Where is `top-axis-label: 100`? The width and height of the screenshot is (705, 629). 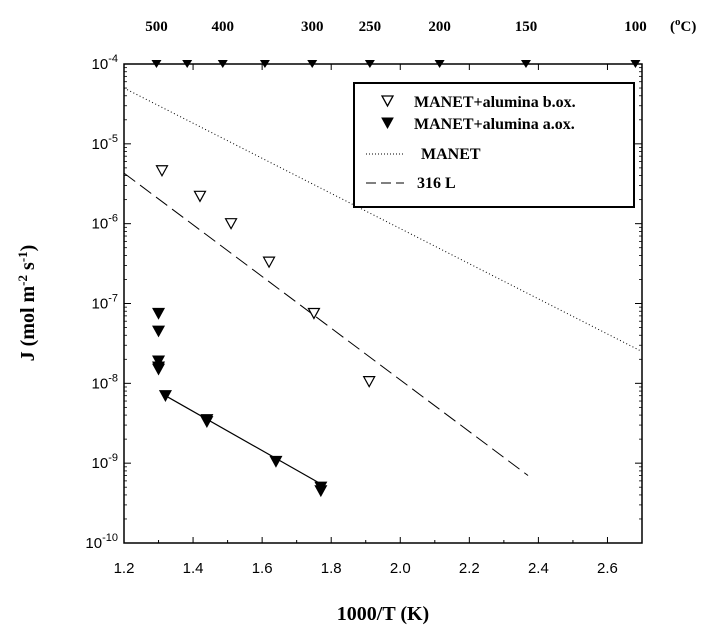
top-axis-label: 100 is located at coordinates (635, 27).